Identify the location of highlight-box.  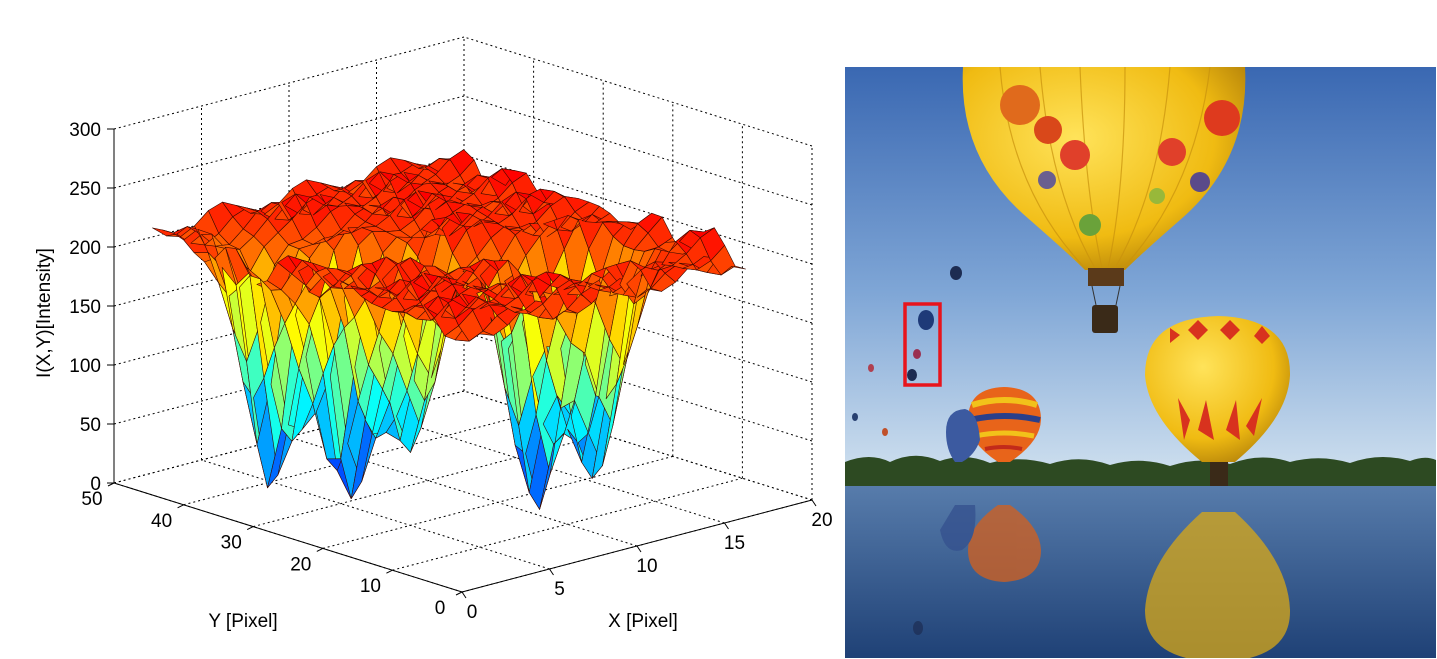
(922, 344).